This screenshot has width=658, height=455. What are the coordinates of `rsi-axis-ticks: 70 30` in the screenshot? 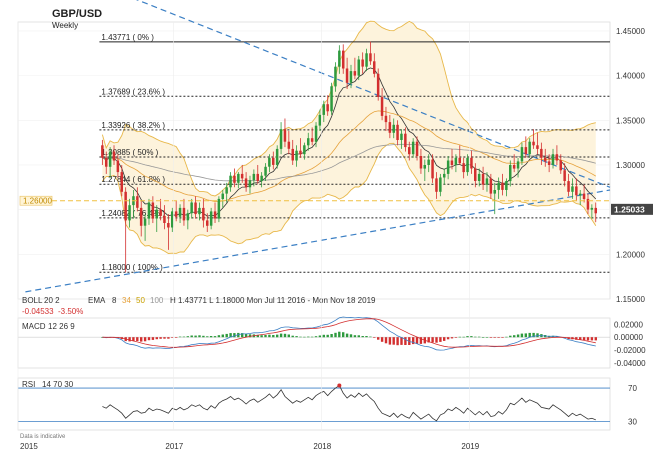 It's located at (632, 405).